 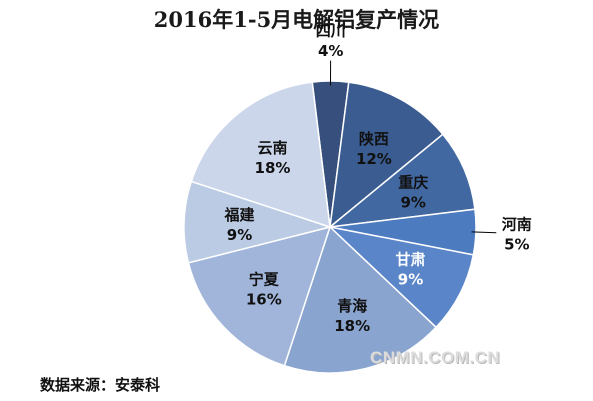 What do you see at coordinates (352, 306) in the screenshot?
I see `slice-name-label: 青海` at bounding box center [352, 306].